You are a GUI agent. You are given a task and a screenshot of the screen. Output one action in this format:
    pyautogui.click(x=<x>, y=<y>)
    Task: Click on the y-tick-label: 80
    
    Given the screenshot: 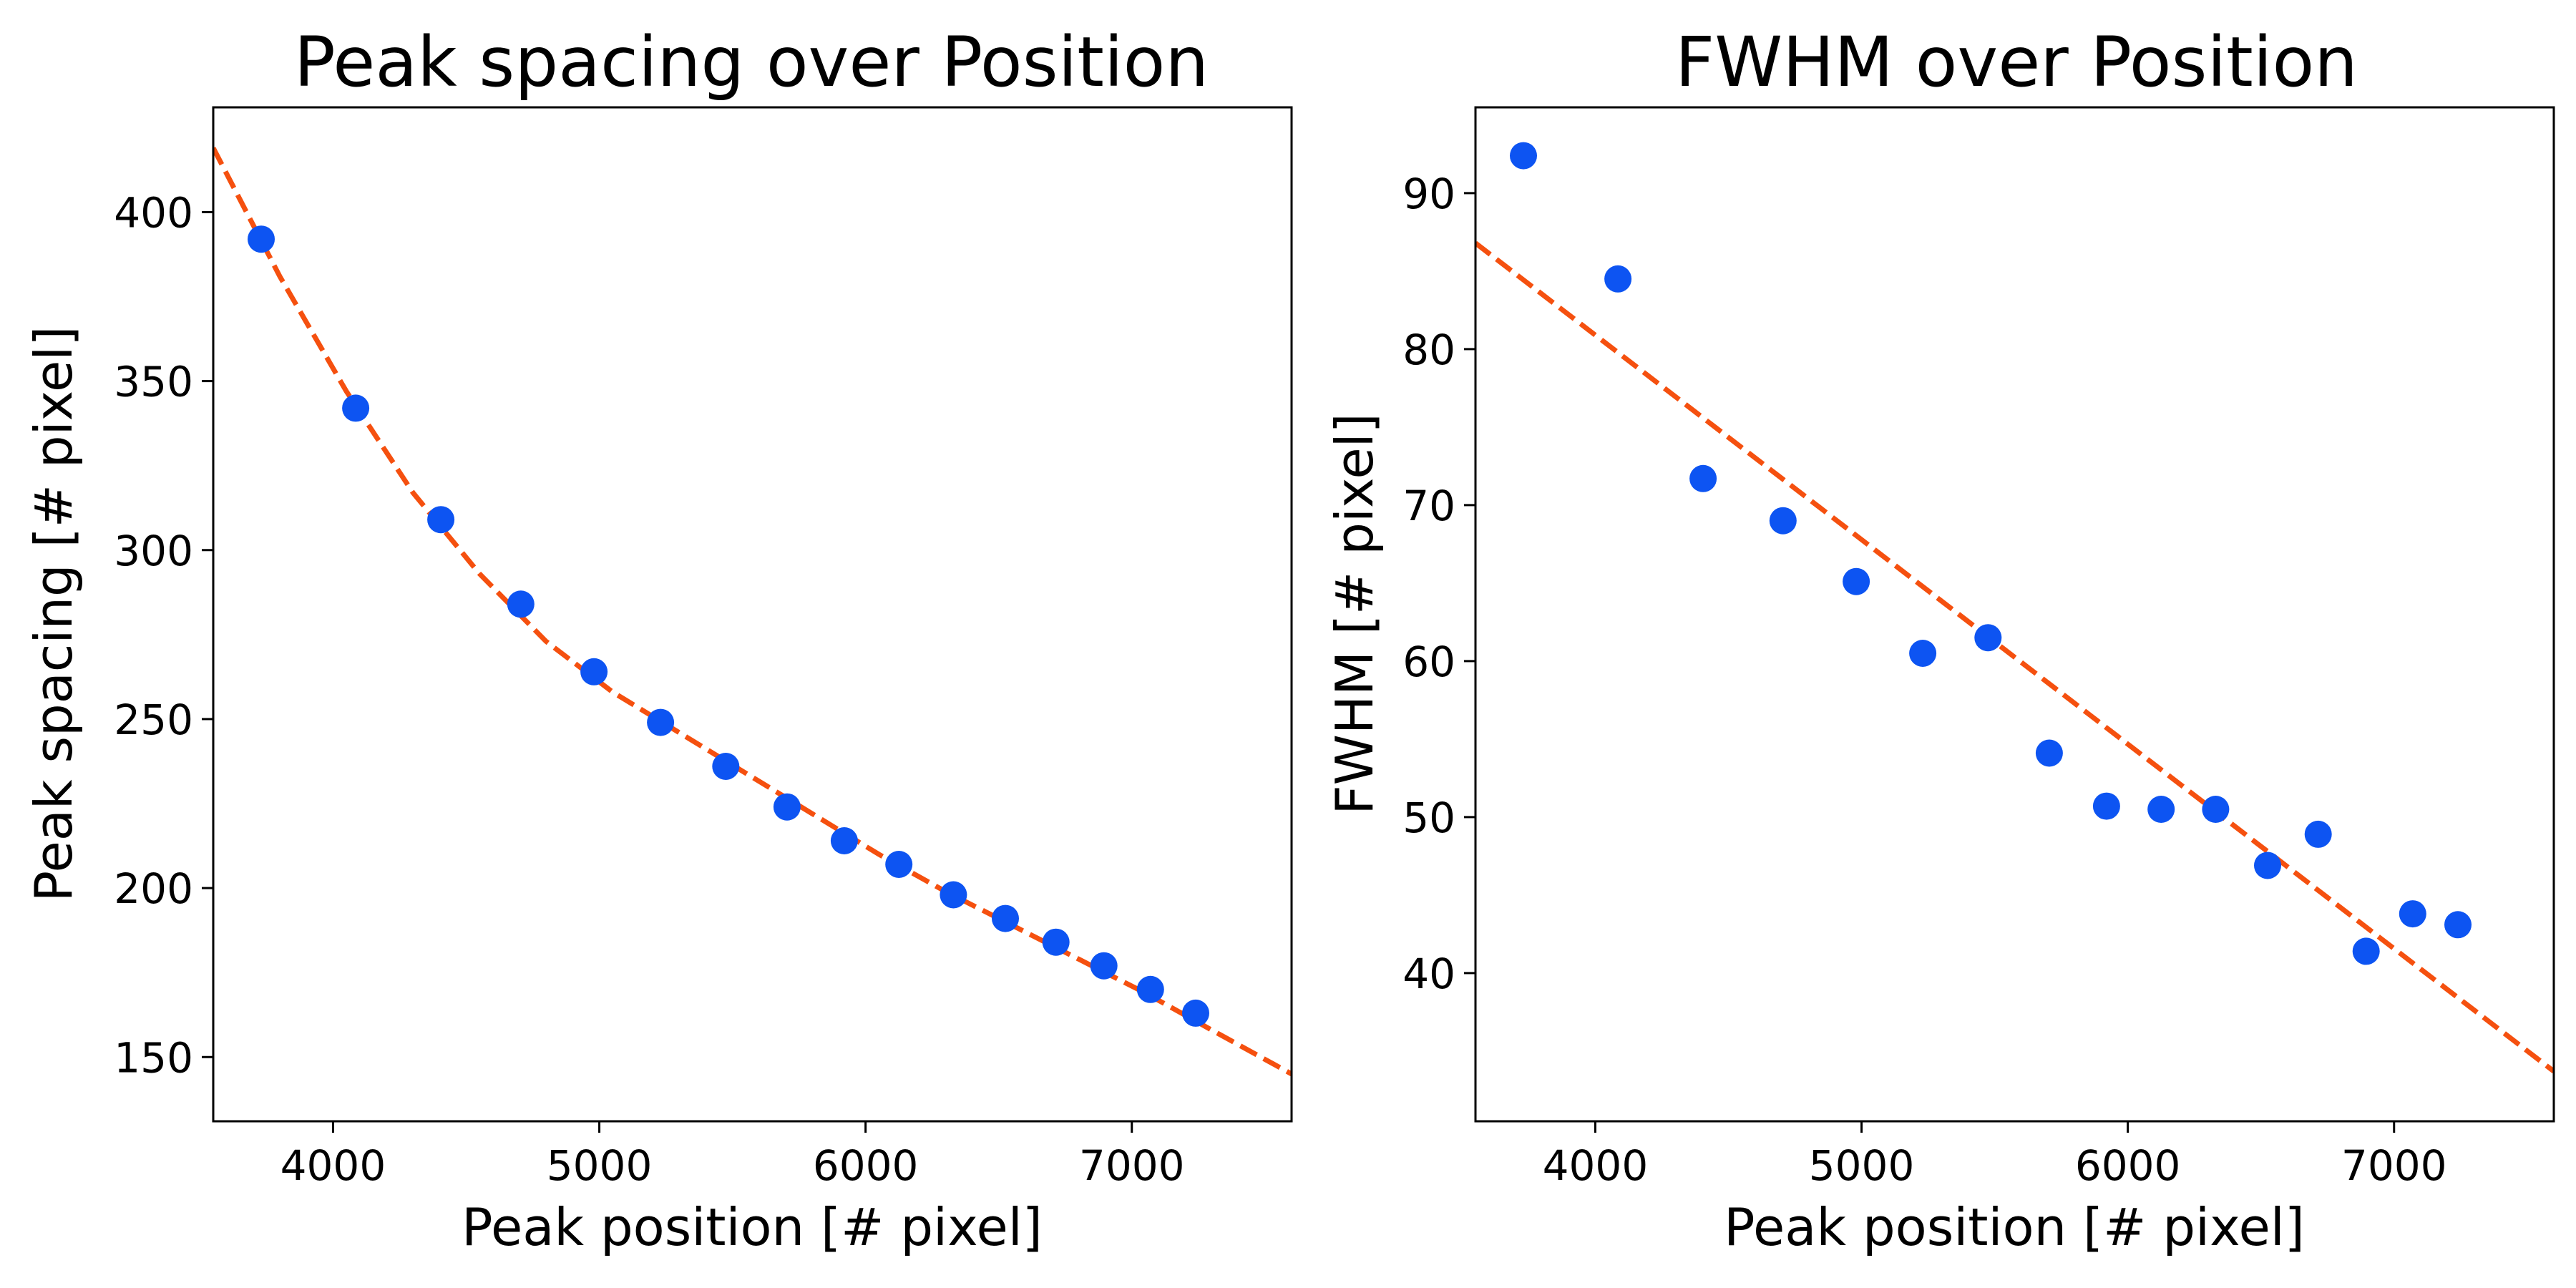 What is the action you would take?
    pyautogui.click(x=1428, y=350)
    